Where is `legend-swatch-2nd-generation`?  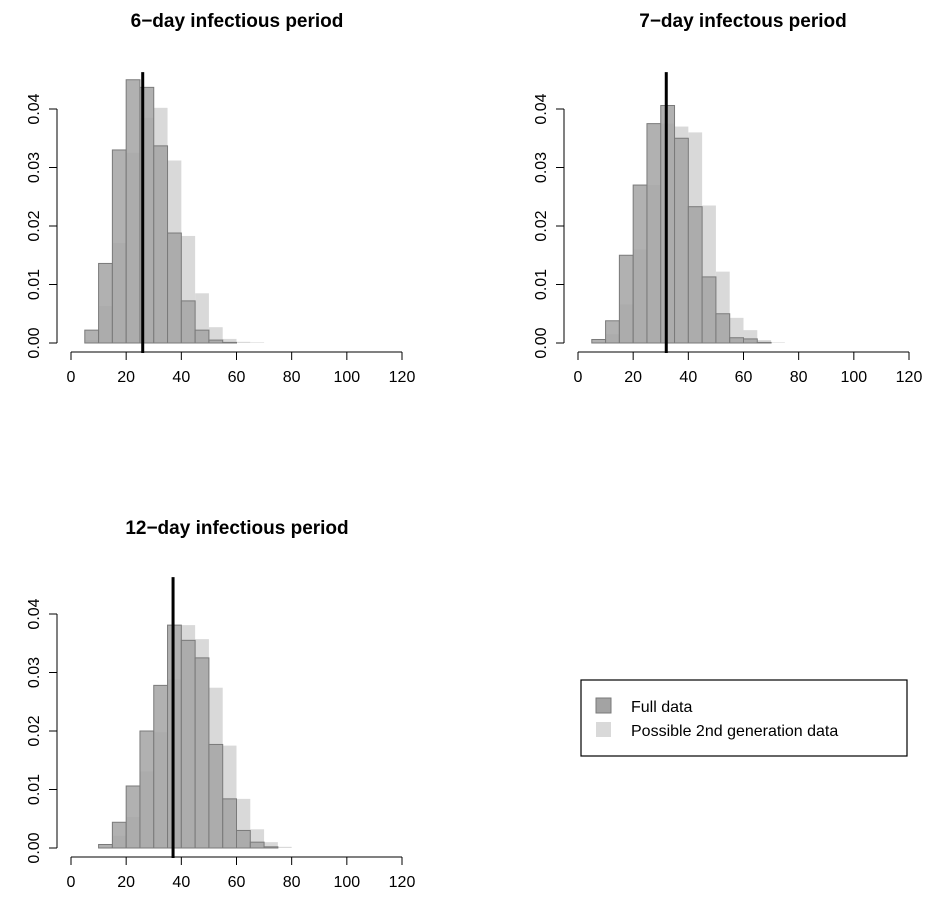 legend-swatch-2nd-generation is located at coordinates (603, 729).